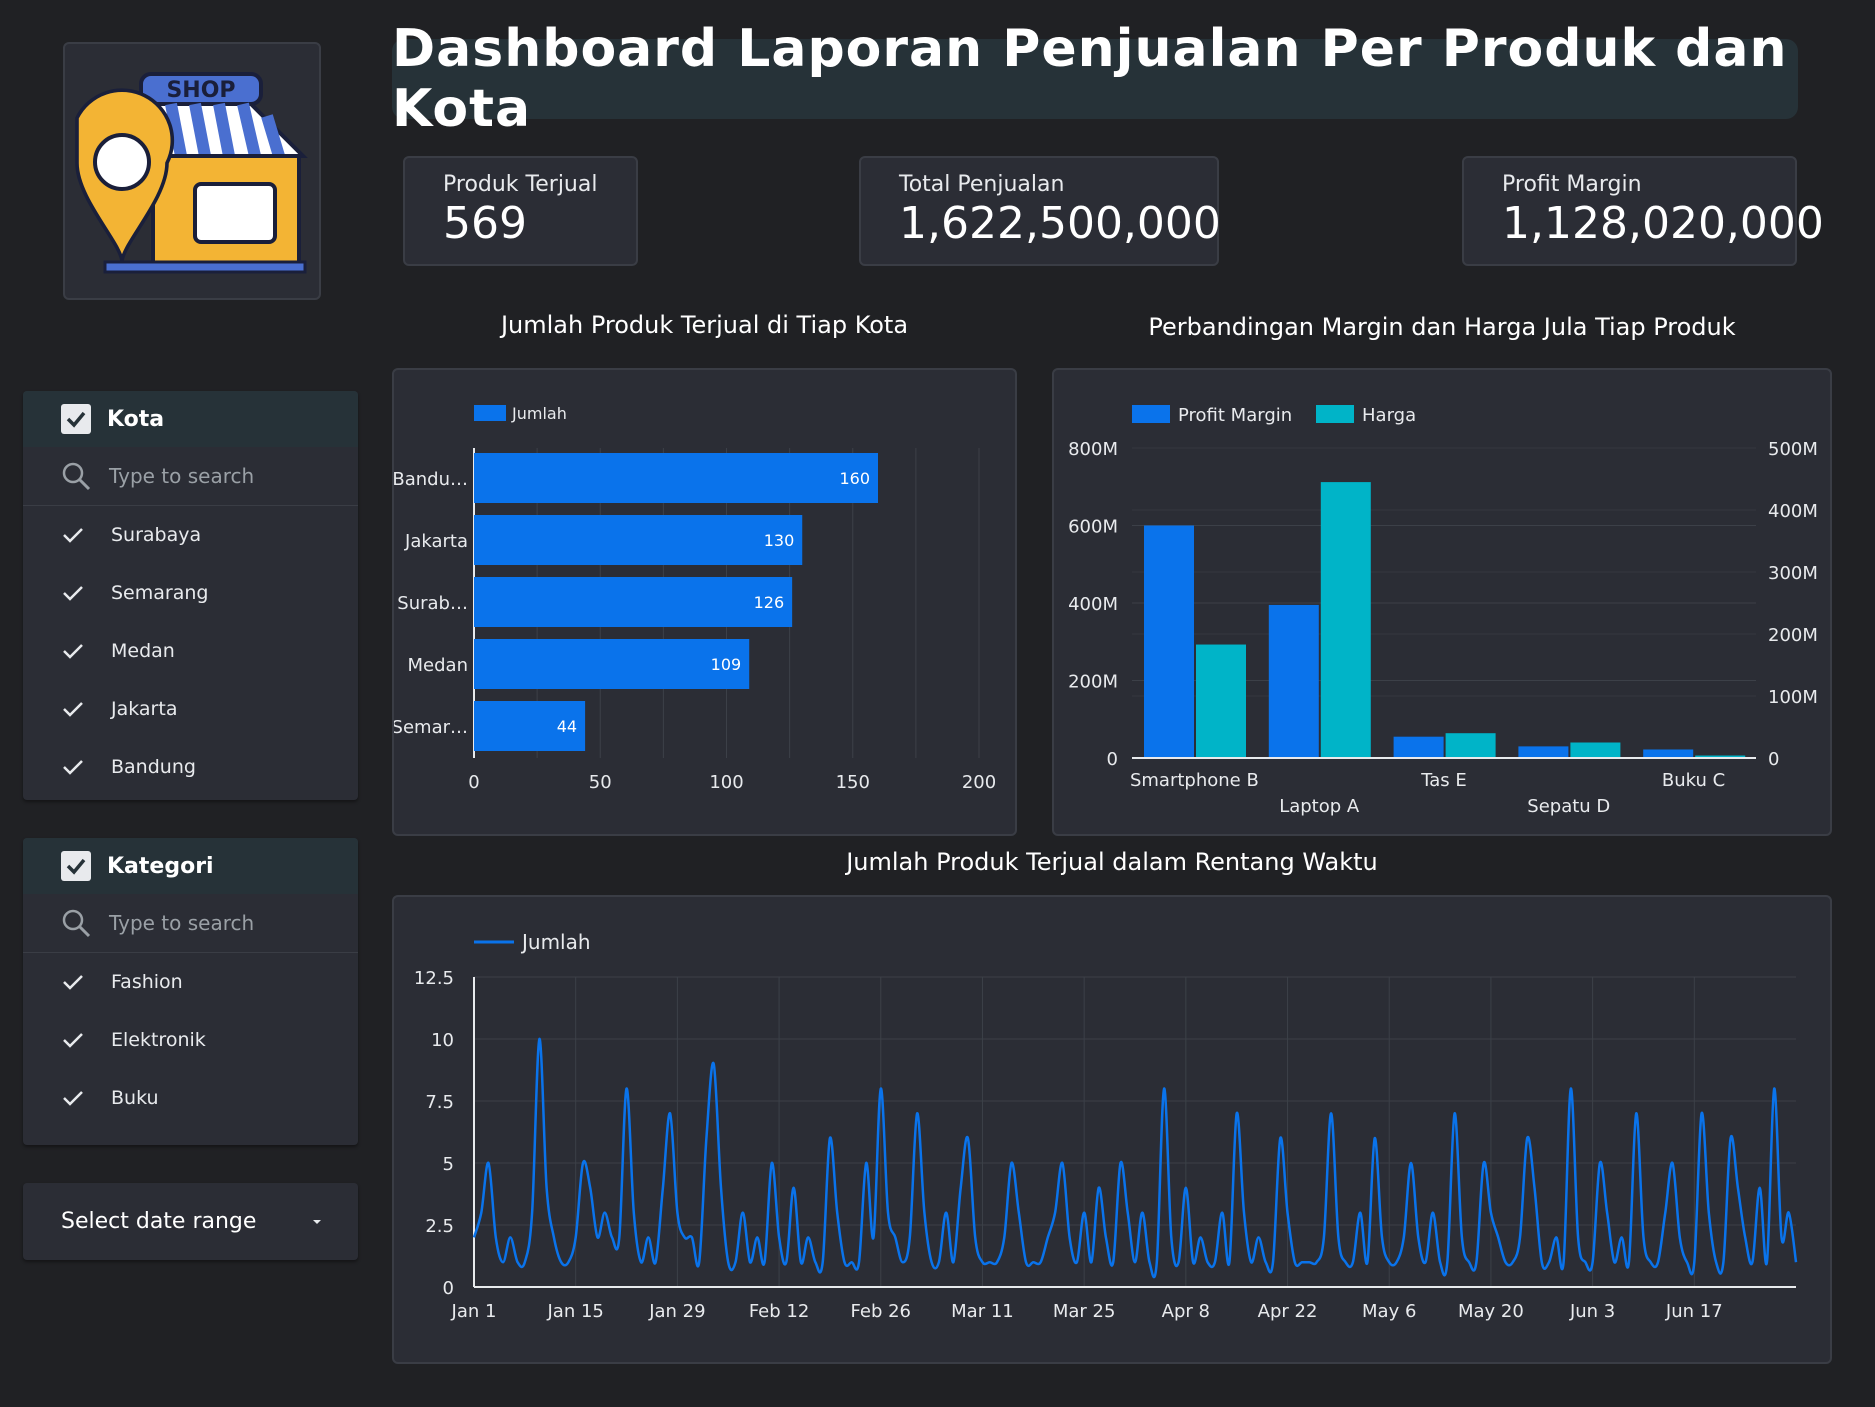  I want to click on y-tick-label: 7.5, so click(439, 1102).